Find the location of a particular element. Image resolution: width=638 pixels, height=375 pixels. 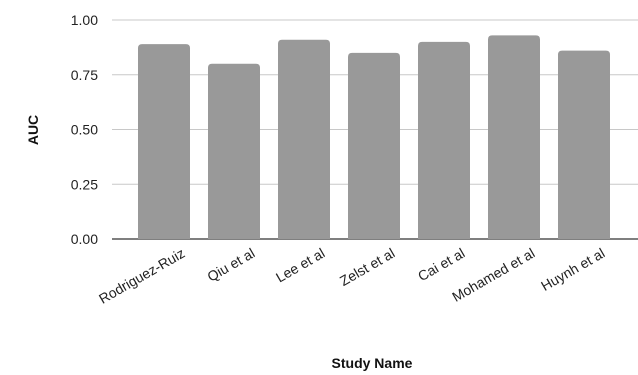

x-tick-label: Zelst et al is located at coordinates (367, 267).